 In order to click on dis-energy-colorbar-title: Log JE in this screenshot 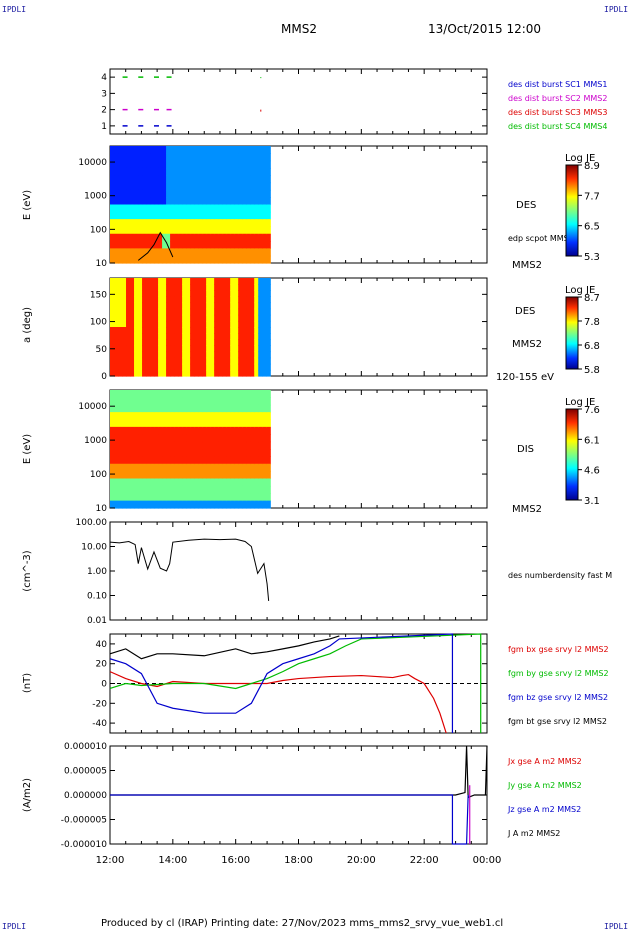, I will do `click(580, 402)`.